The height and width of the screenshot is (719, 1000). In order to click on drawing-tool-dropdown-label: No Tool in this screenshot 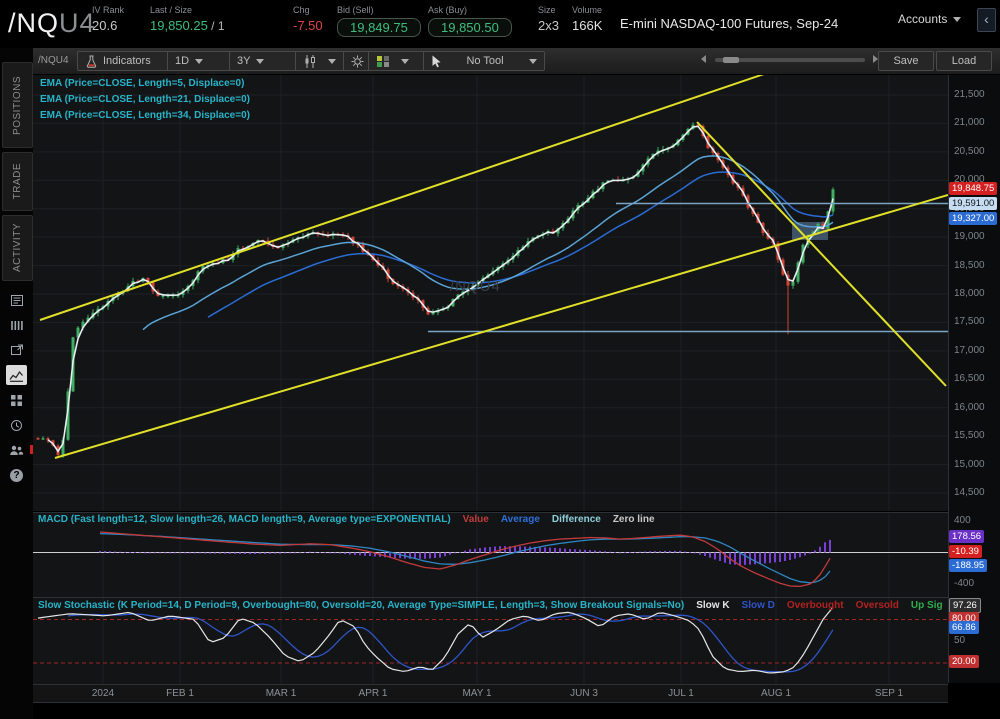, I will do `click(485, 61)`.